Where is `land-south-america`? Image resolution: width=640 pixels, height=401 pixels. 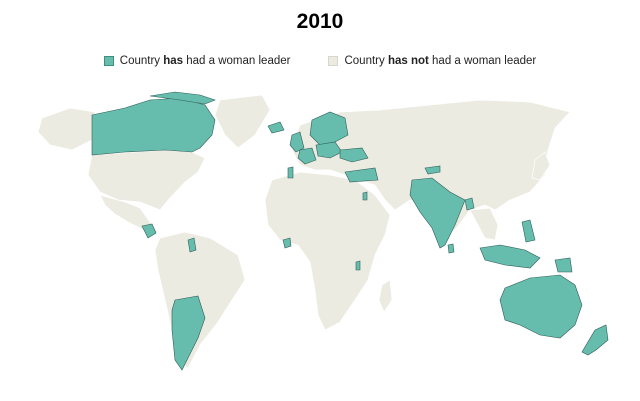 land-south-america is located at coordinates (200, 300).